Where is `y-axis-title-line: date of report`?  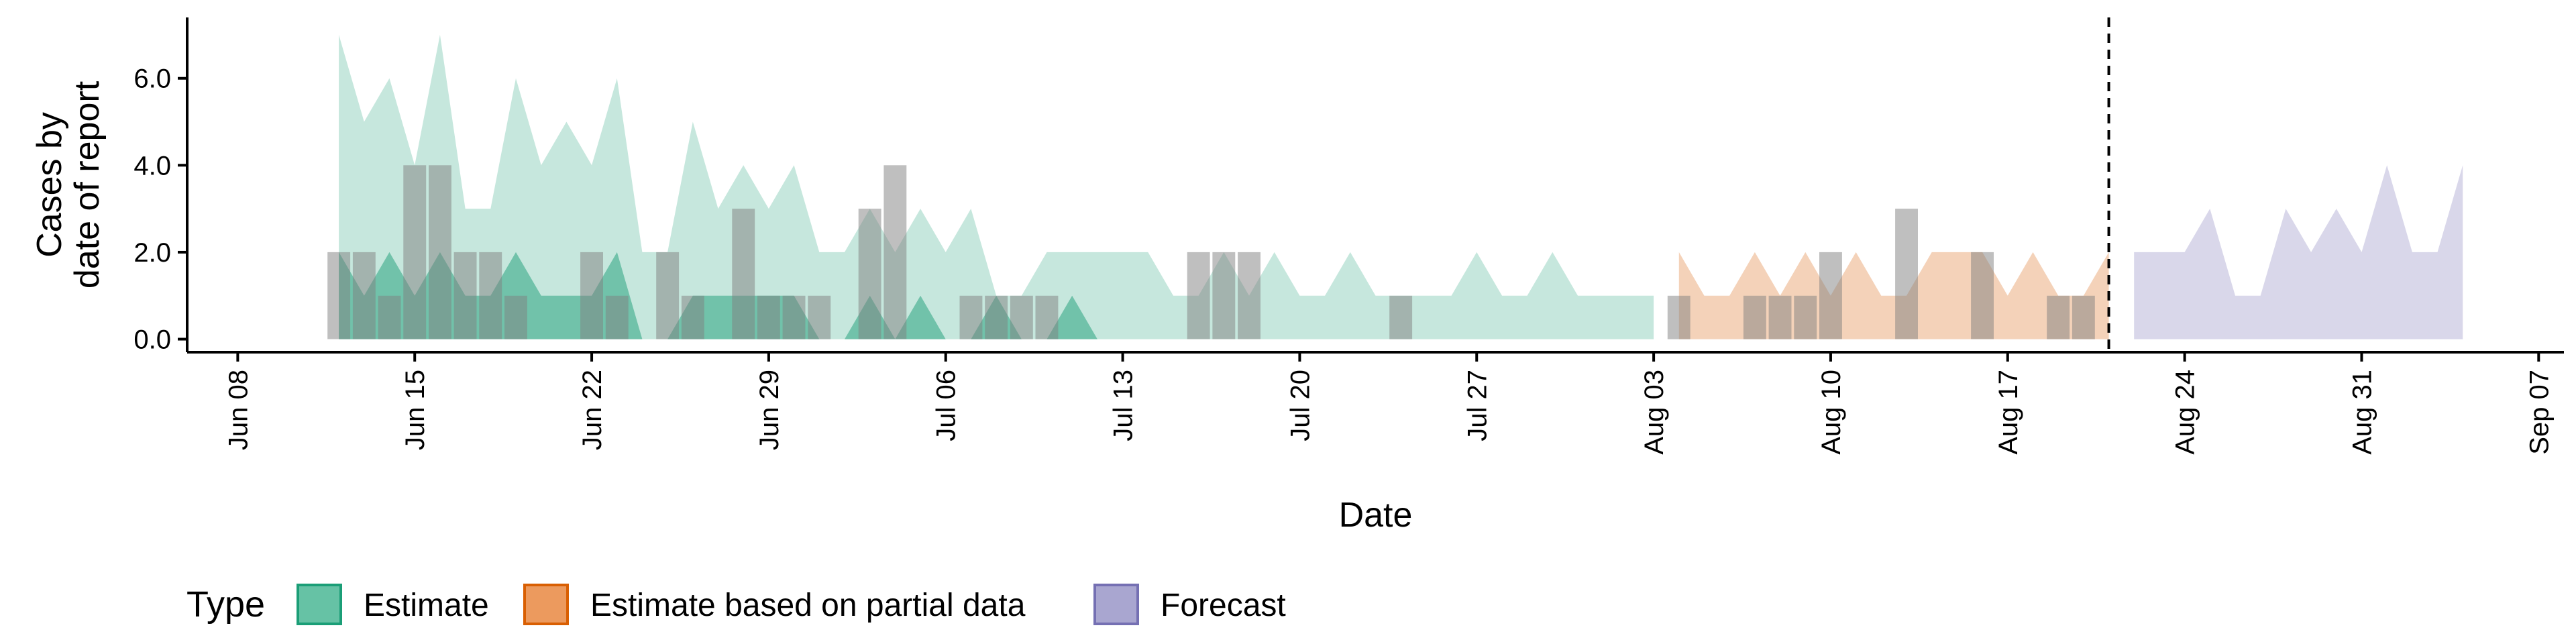 y-axis-title-line: date of report is located at coordinates (87, 184).